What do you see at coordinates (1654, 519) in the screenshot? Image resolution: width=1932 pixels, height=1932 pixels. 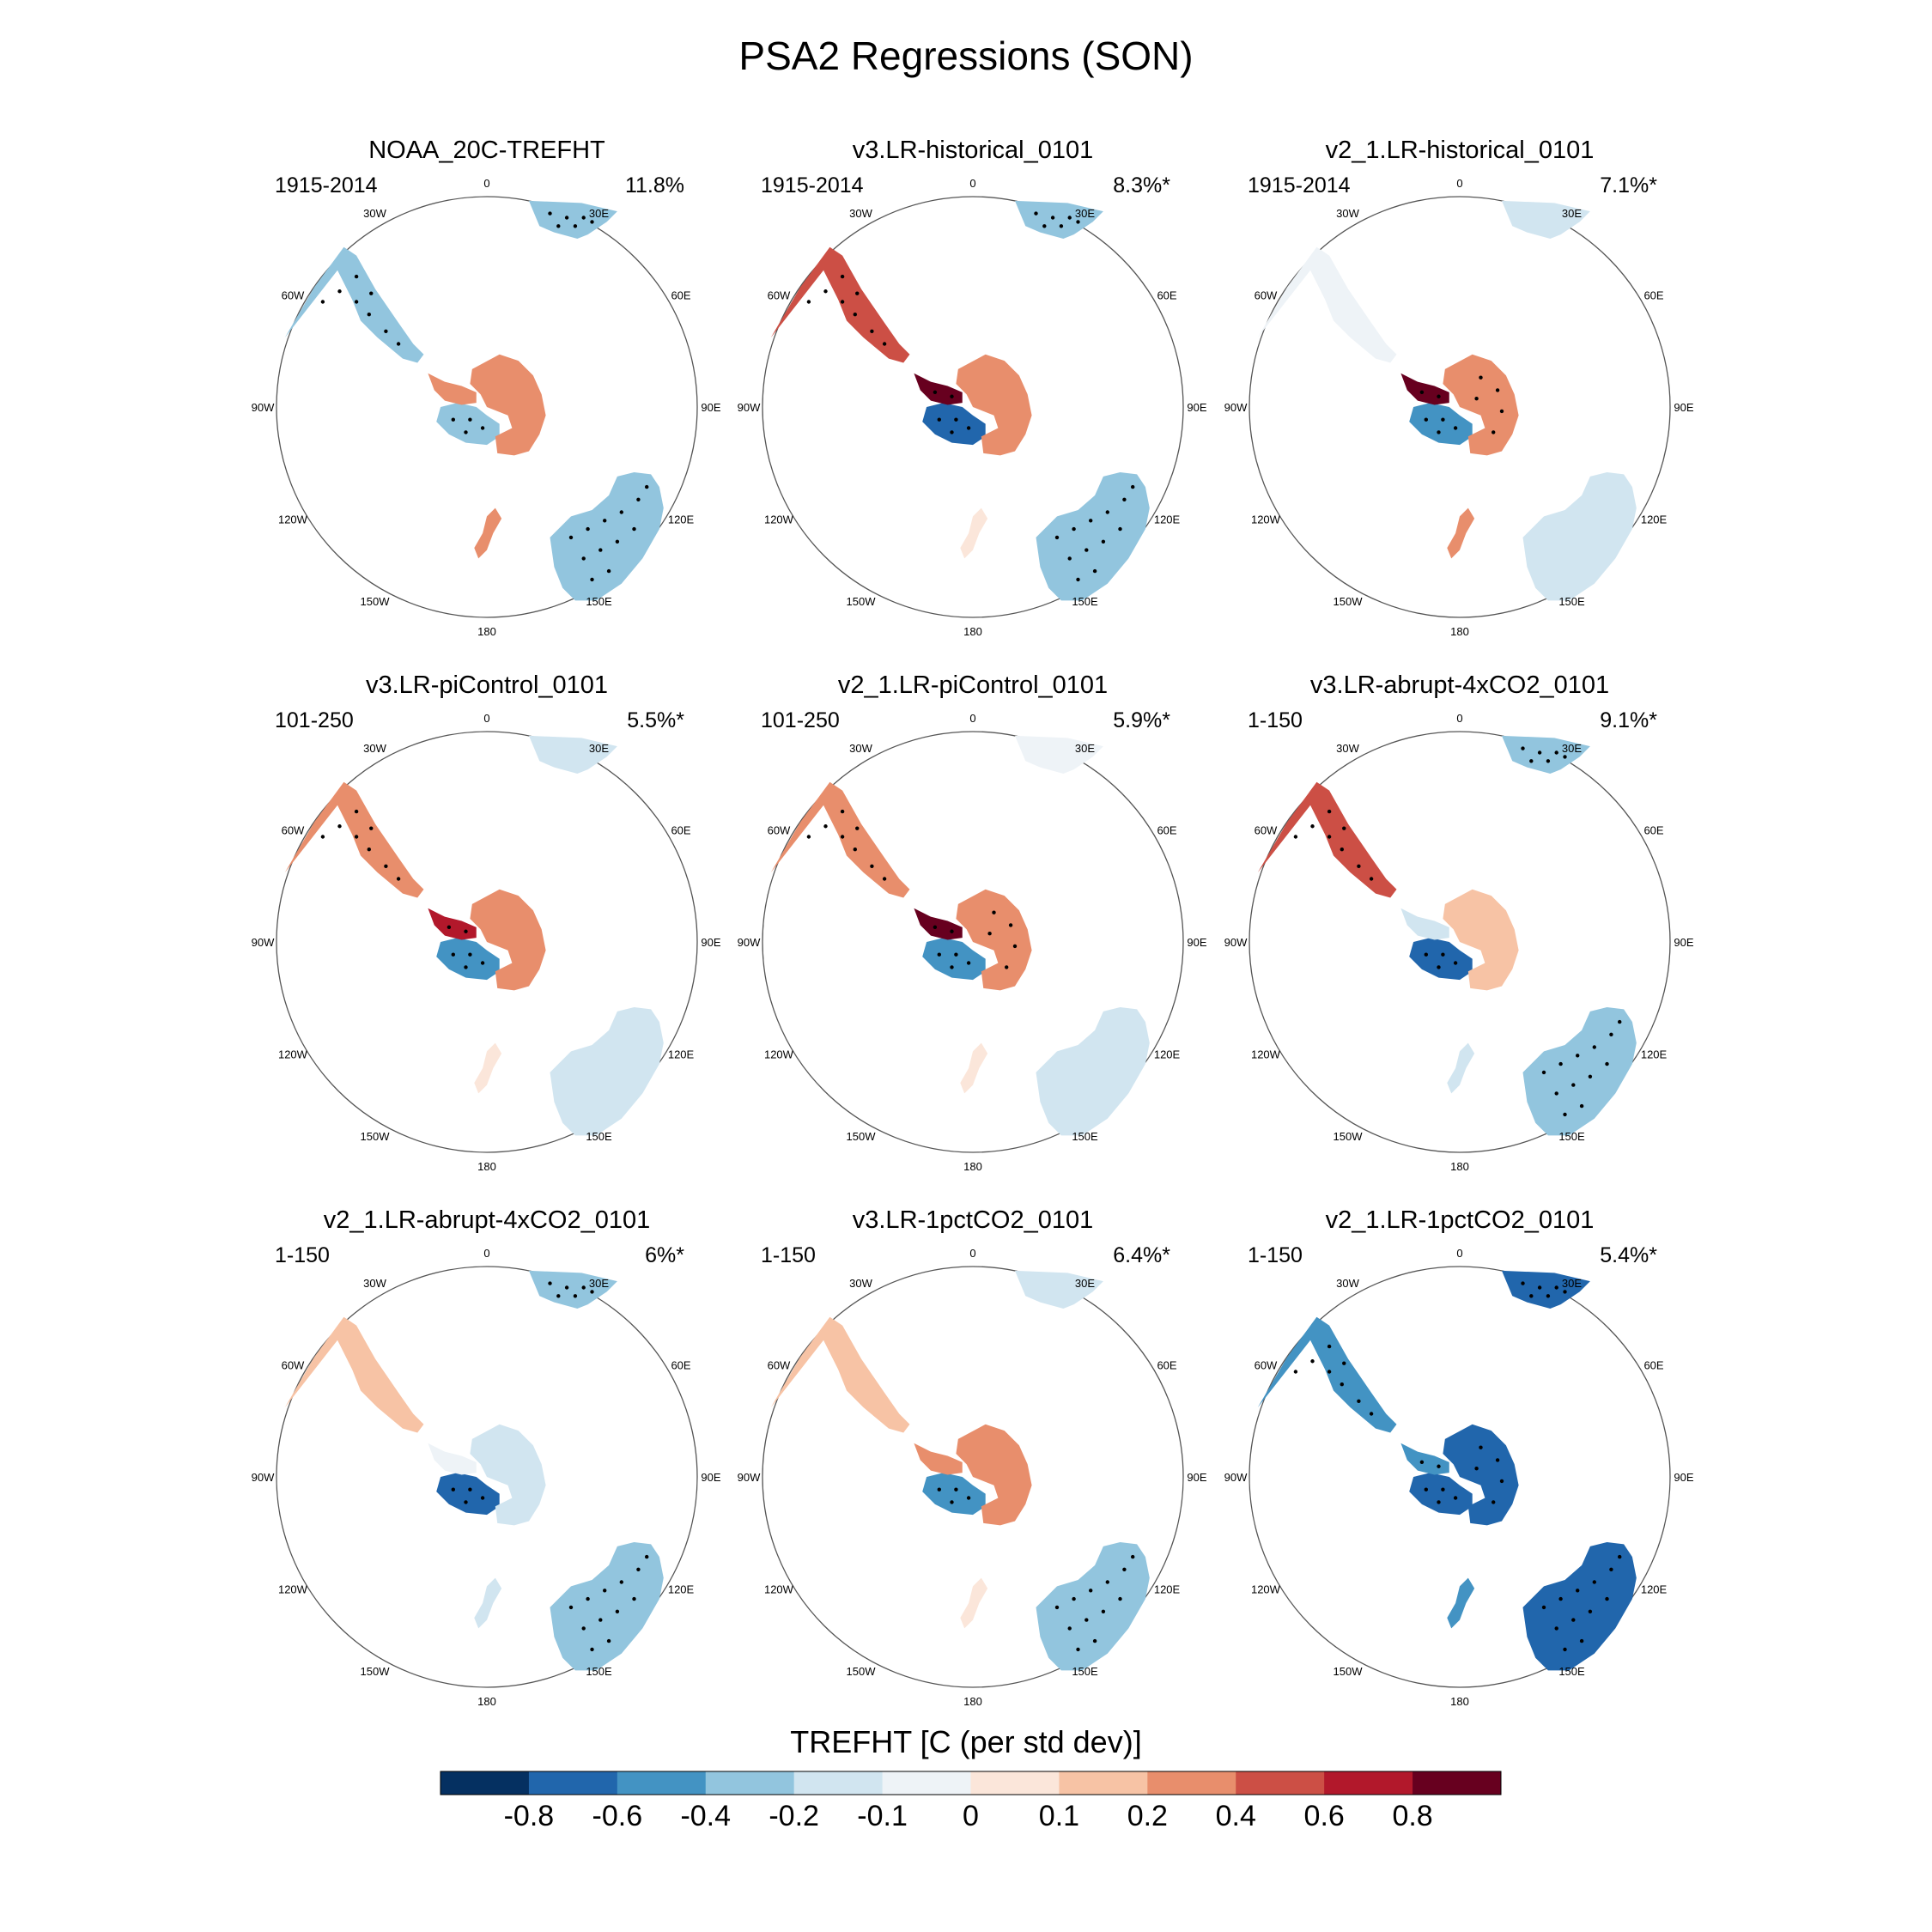 I see `longitude-label: 120E` at bounding box center [1654, 519].